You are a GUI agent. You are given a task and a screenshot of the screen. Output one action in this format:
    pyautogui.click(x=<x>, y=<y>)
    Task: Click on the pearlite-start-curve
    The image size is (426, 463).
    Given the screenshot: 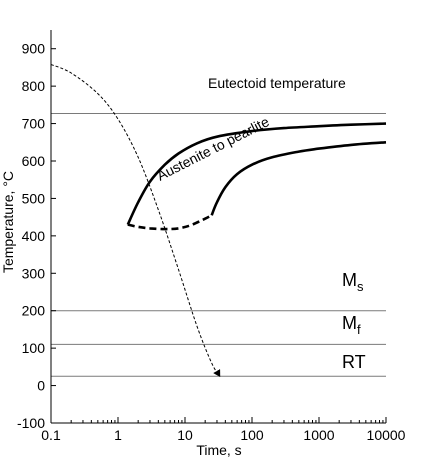 What is the action you would take?
    pyautogui.click(x=256, y=174)
    